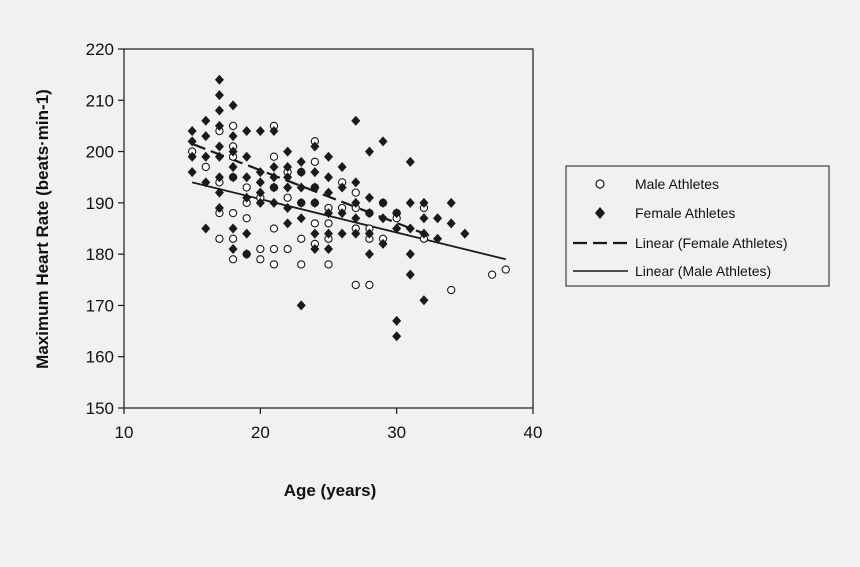 This screenshot has height=567, width=860. Describe the element at coordinates (348, 221) in the screenshot. I see `male-trendline` at that location.